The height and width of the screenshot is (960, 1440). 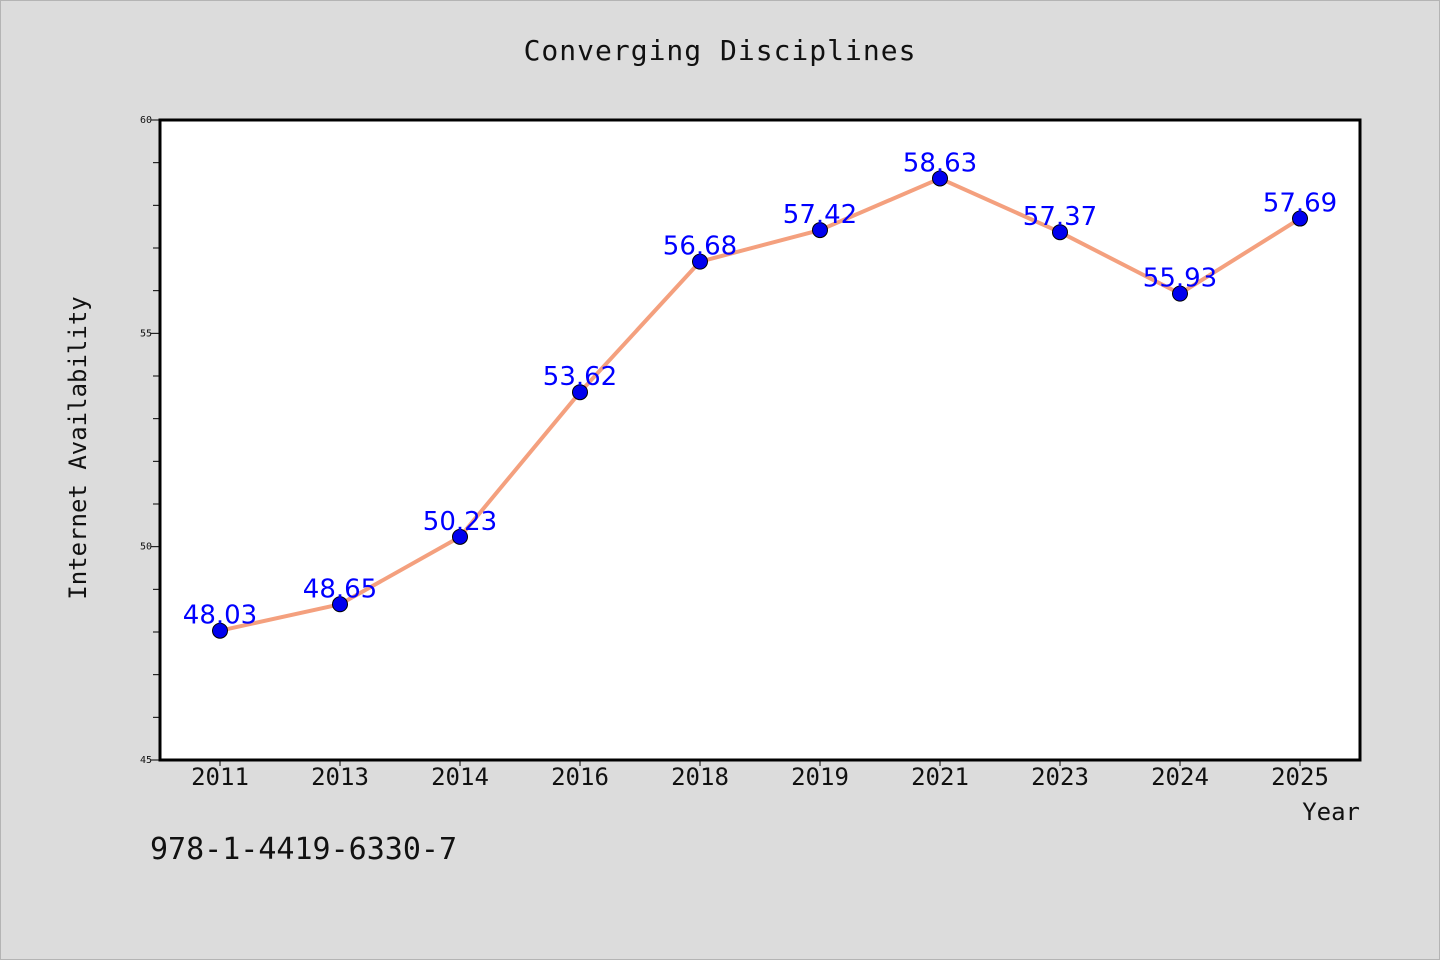 I want to click on x-axis-label: Year, so click(x=1331, y=812).